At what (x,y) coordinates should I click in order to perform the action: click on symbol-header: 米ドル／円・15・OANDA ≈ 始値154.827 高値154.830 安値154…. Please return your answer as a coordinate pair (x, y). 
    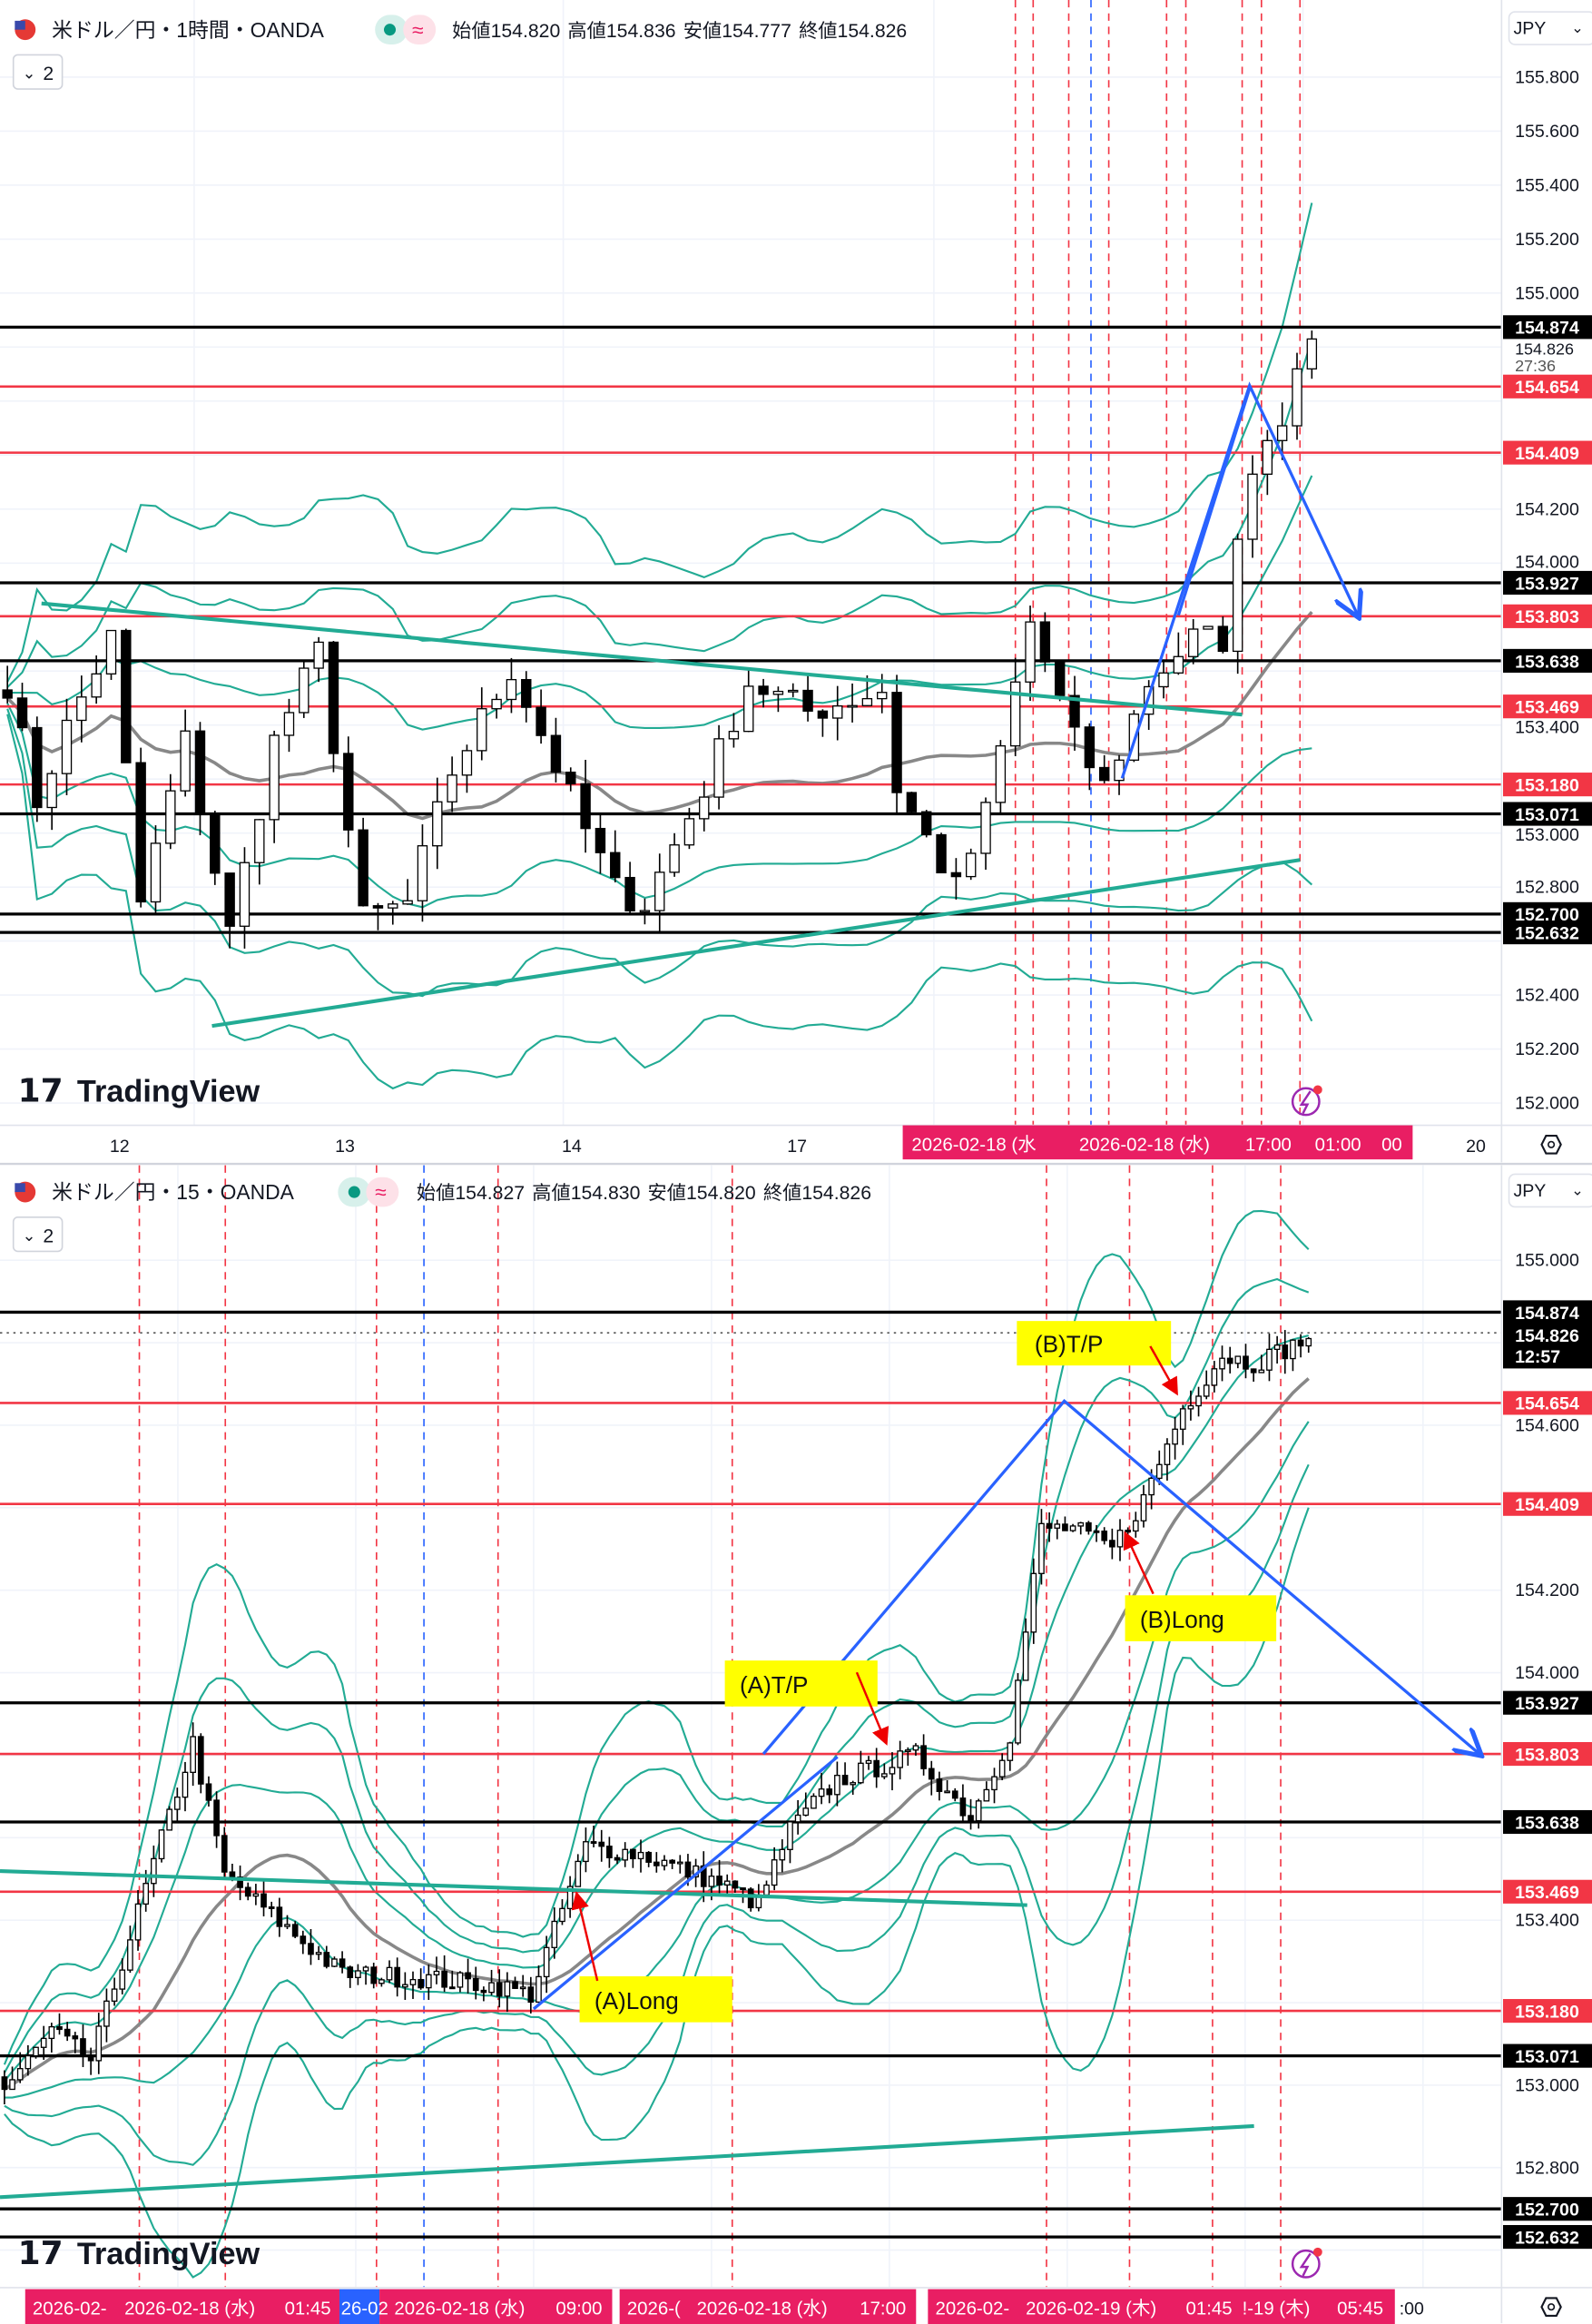
    Looking at the image, I should click on (441, 1215).